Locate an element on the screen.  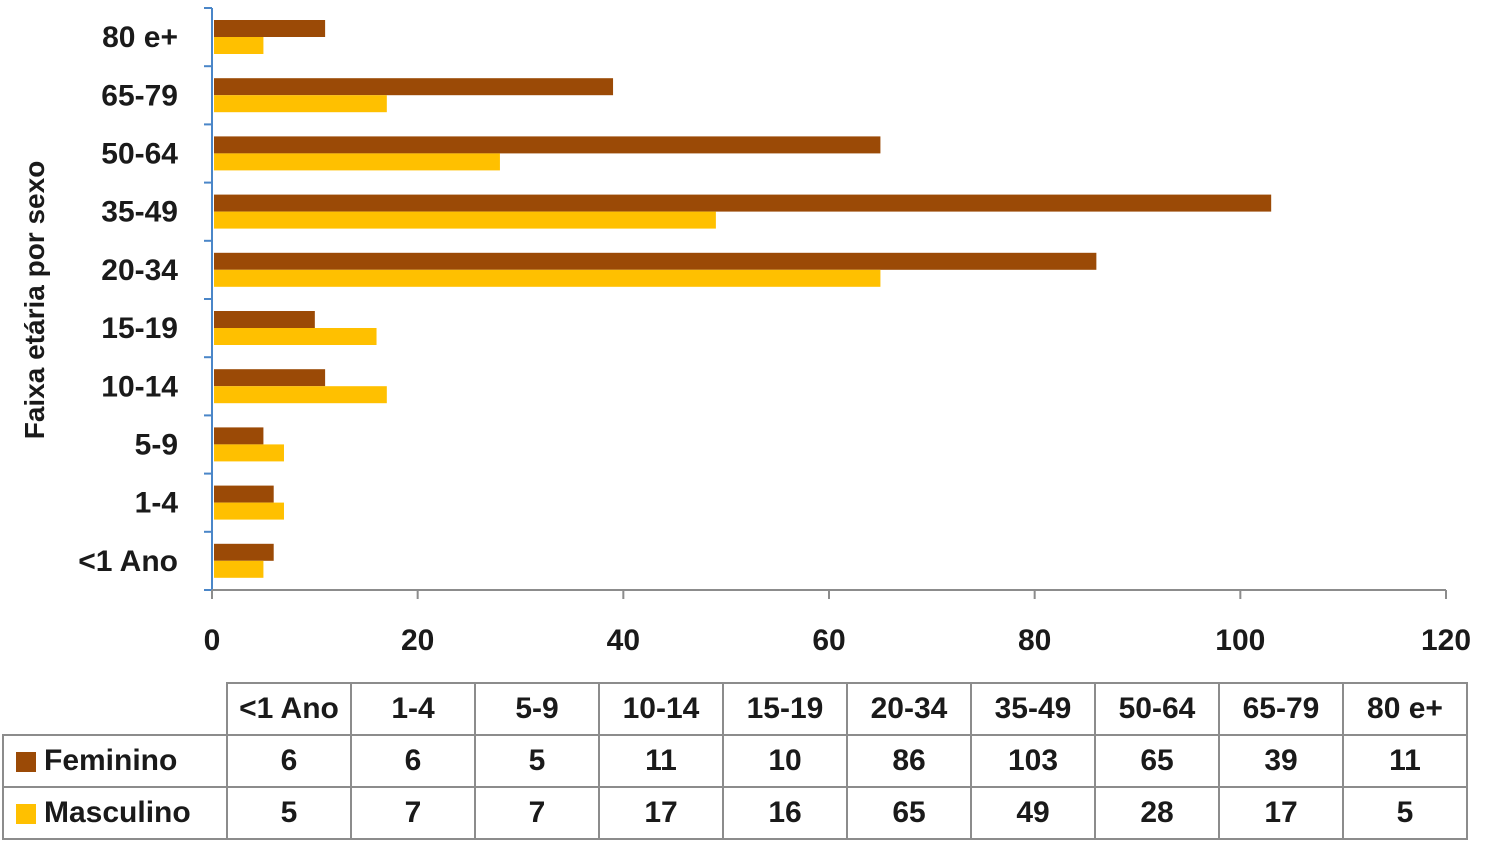
table-cell: 28 is located at coordinates (1157, 813).